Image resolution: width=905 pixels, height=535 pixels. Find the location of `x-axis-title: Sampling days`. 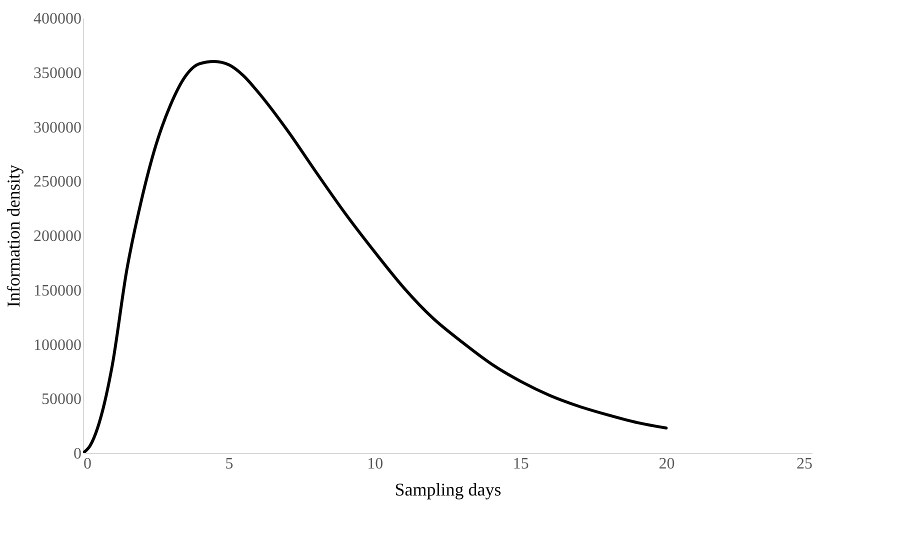

x-axis-title: Sampling days is located at coordinates (448, 490).